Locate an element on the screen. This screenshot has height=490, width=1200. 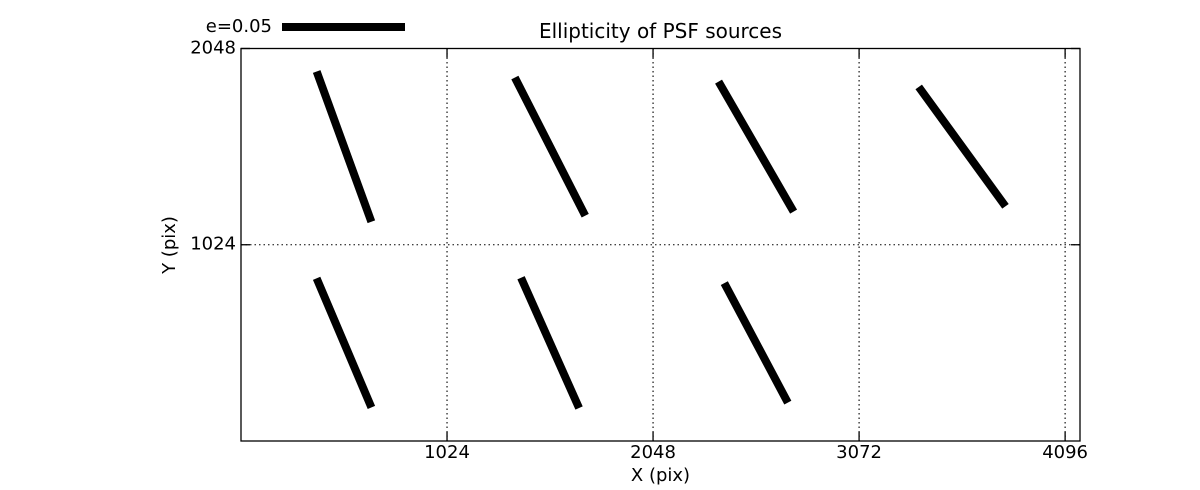
x-tick-label-3072: 3072 is located at coordinates (859, 452).